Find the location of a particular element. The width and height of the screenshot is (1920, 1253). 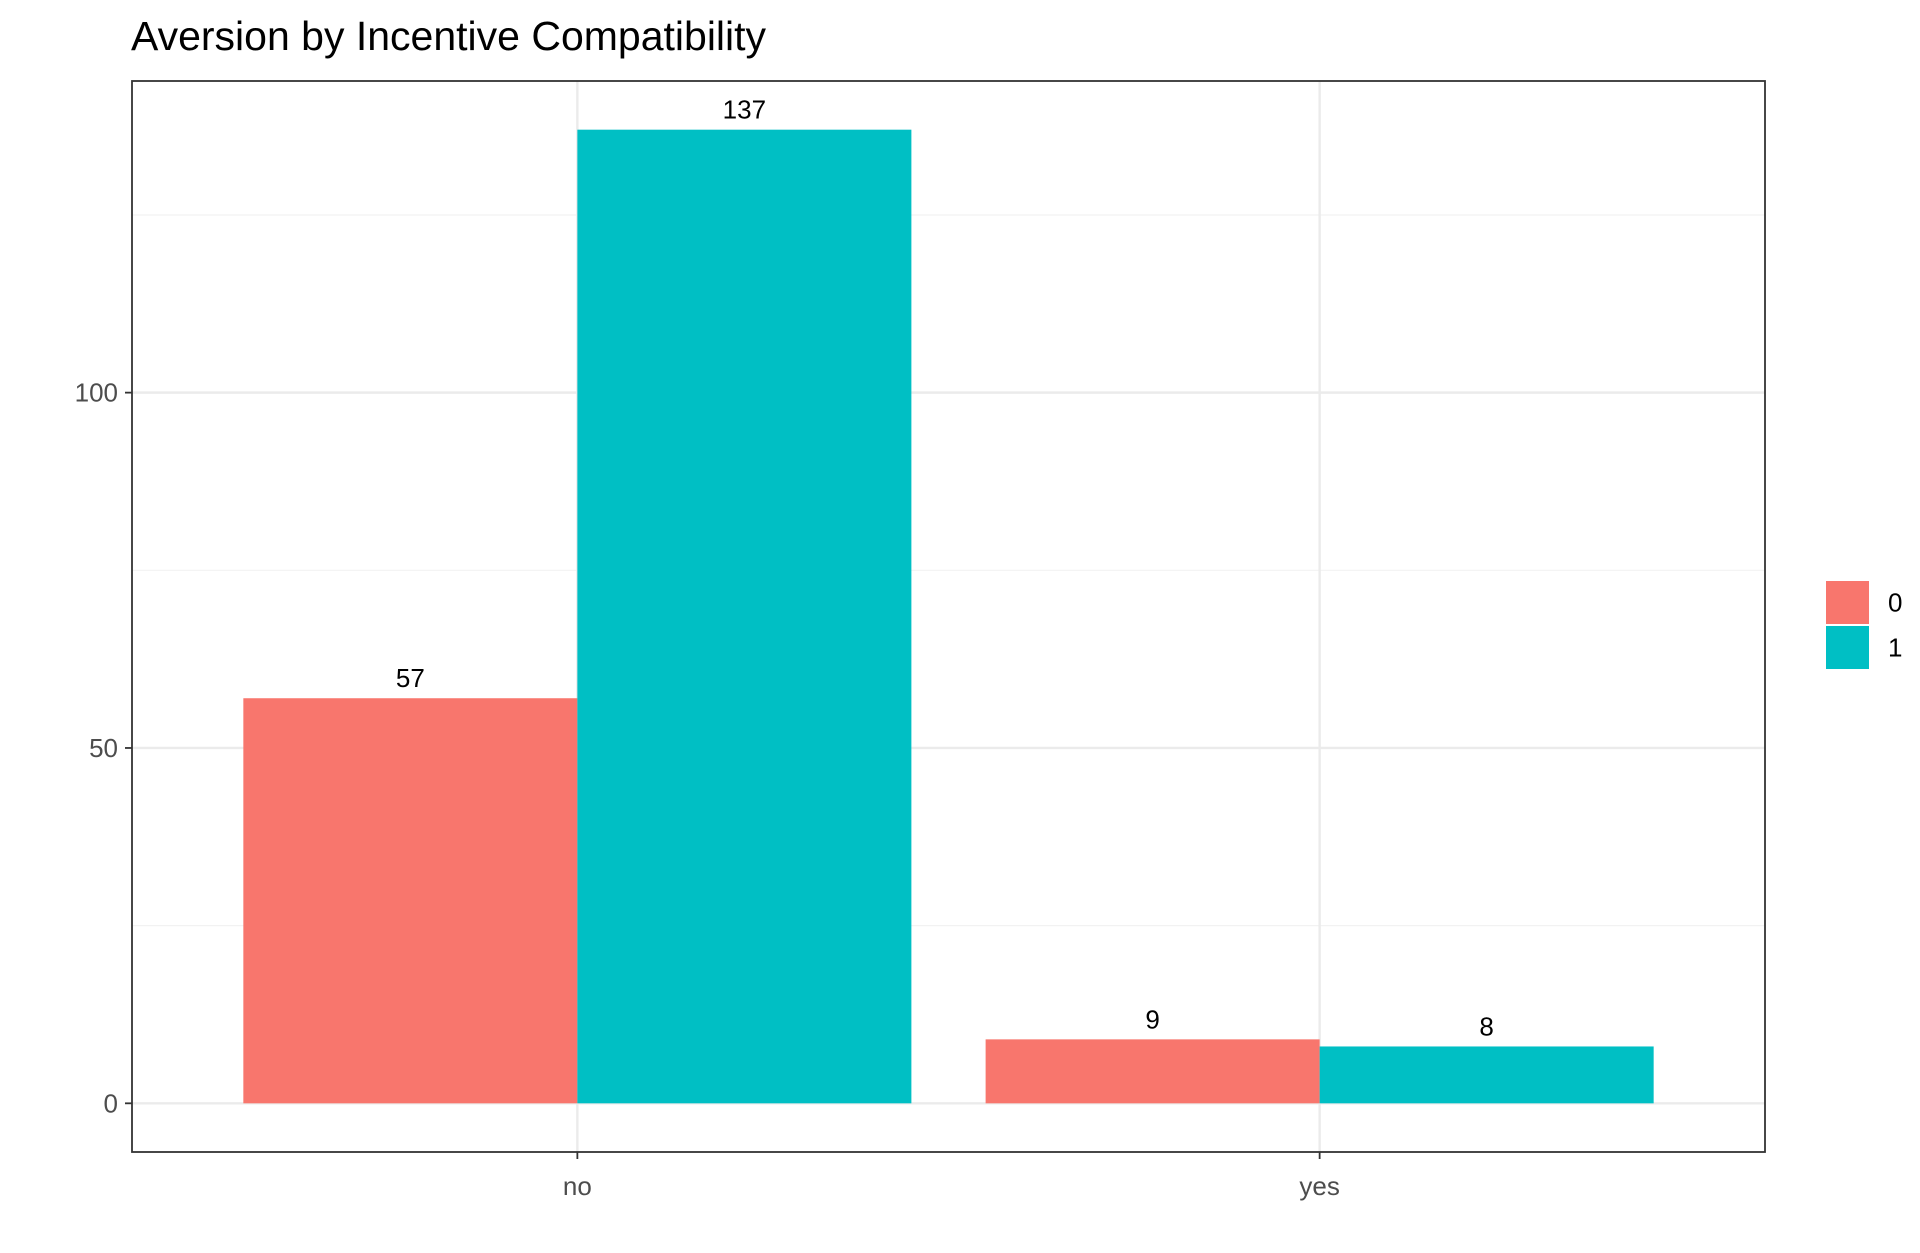

data-label: 57 is located at coordinates (410, 678).